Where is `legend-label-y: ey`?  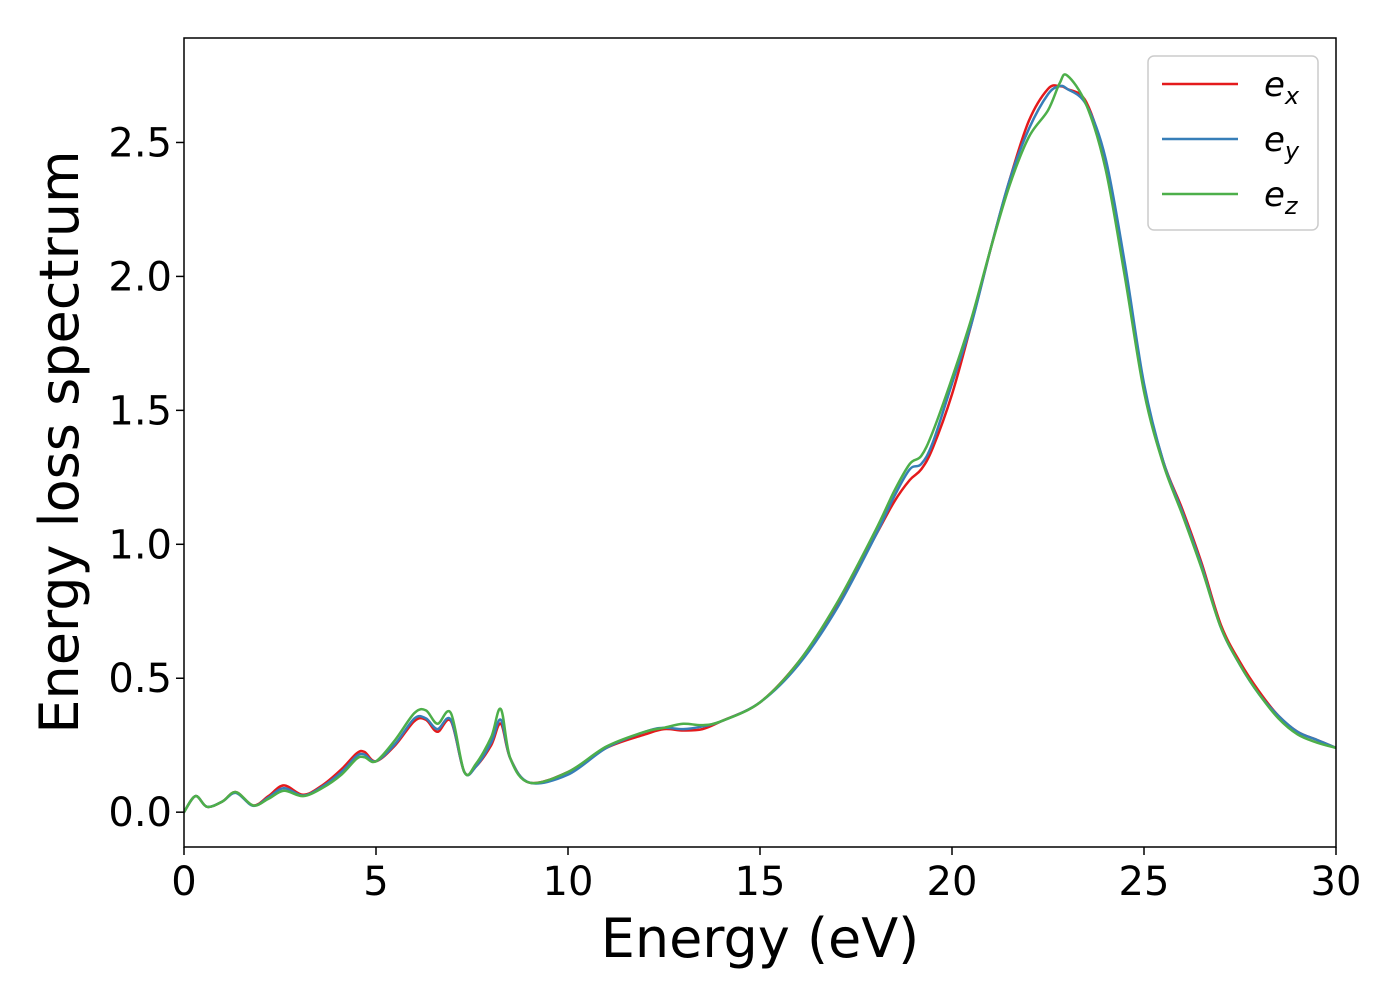
legend-label-y: ey is located at coordinates (1282, 142).